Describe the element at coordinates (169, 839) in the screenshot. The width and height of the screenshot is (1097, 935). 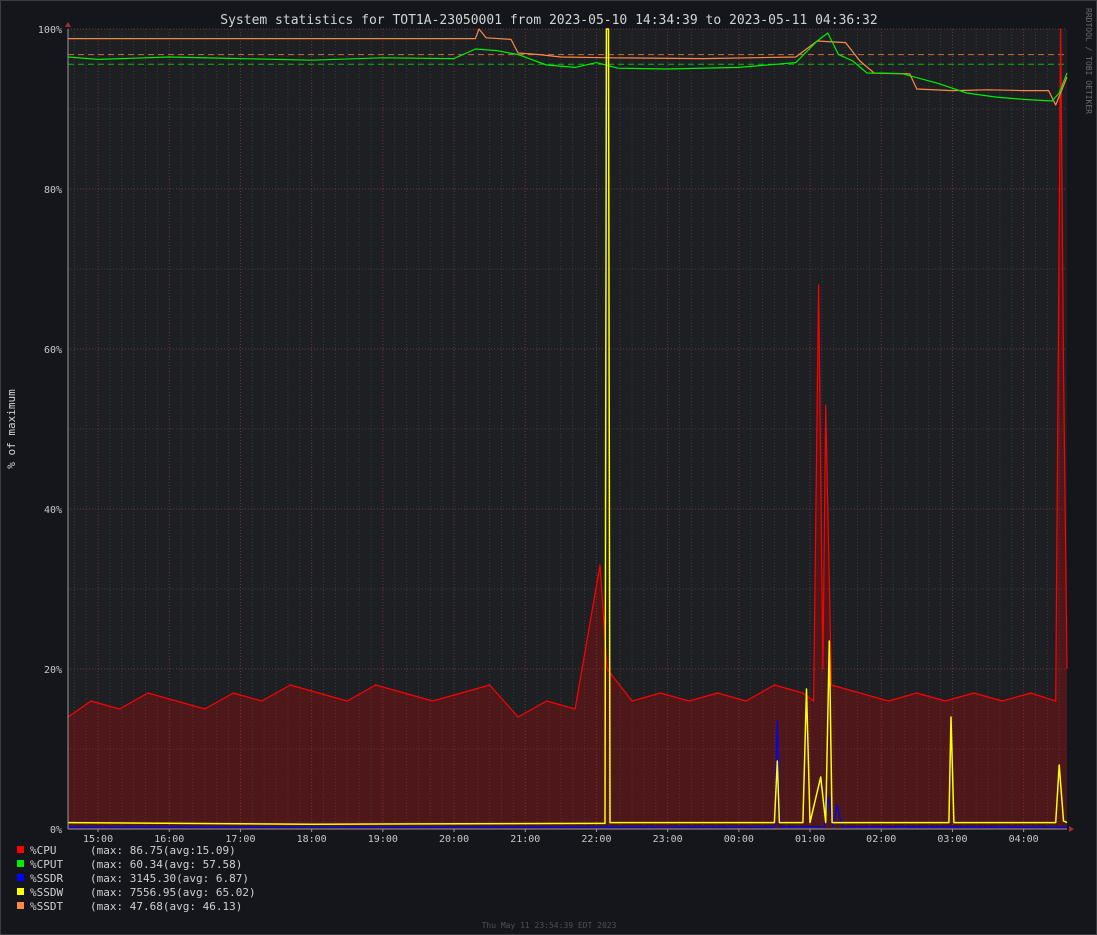
I see `x-tick-label: 16:00` at that location.